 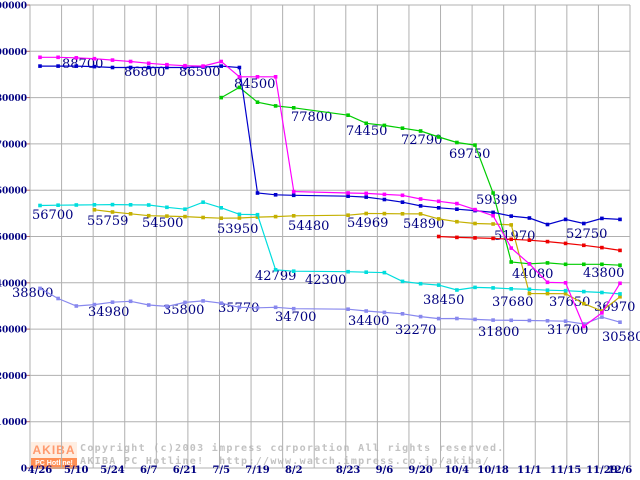 What do you see at coordinates (368, 321) in the screenshot?
I see `data-label: 34400` at bounding box center [368, 321].